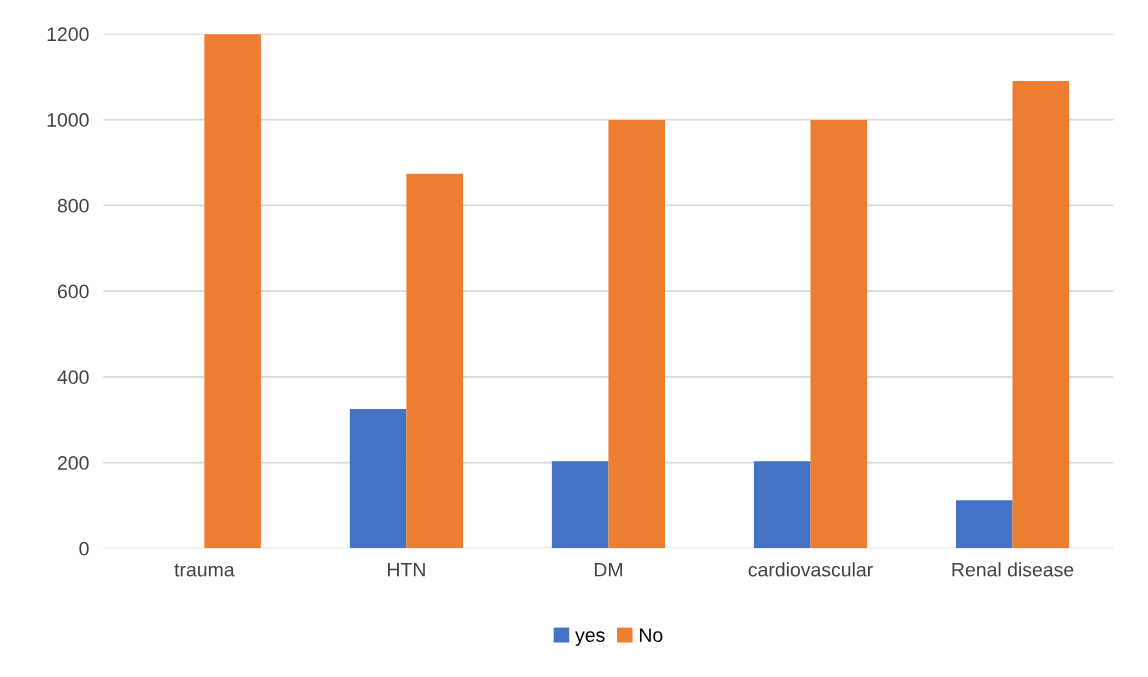 This screenshot has height=677, width=1148. I want to click on x-tick-label: DM, so click(608, 569).